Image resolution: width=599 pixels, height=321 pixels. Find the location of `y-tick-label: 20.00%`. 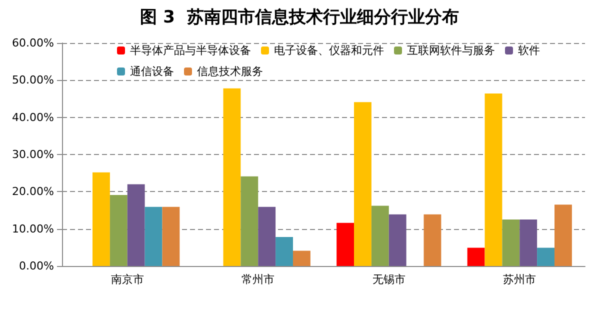

y-tick-label: 20.00% is located at coordinates (33, 191).